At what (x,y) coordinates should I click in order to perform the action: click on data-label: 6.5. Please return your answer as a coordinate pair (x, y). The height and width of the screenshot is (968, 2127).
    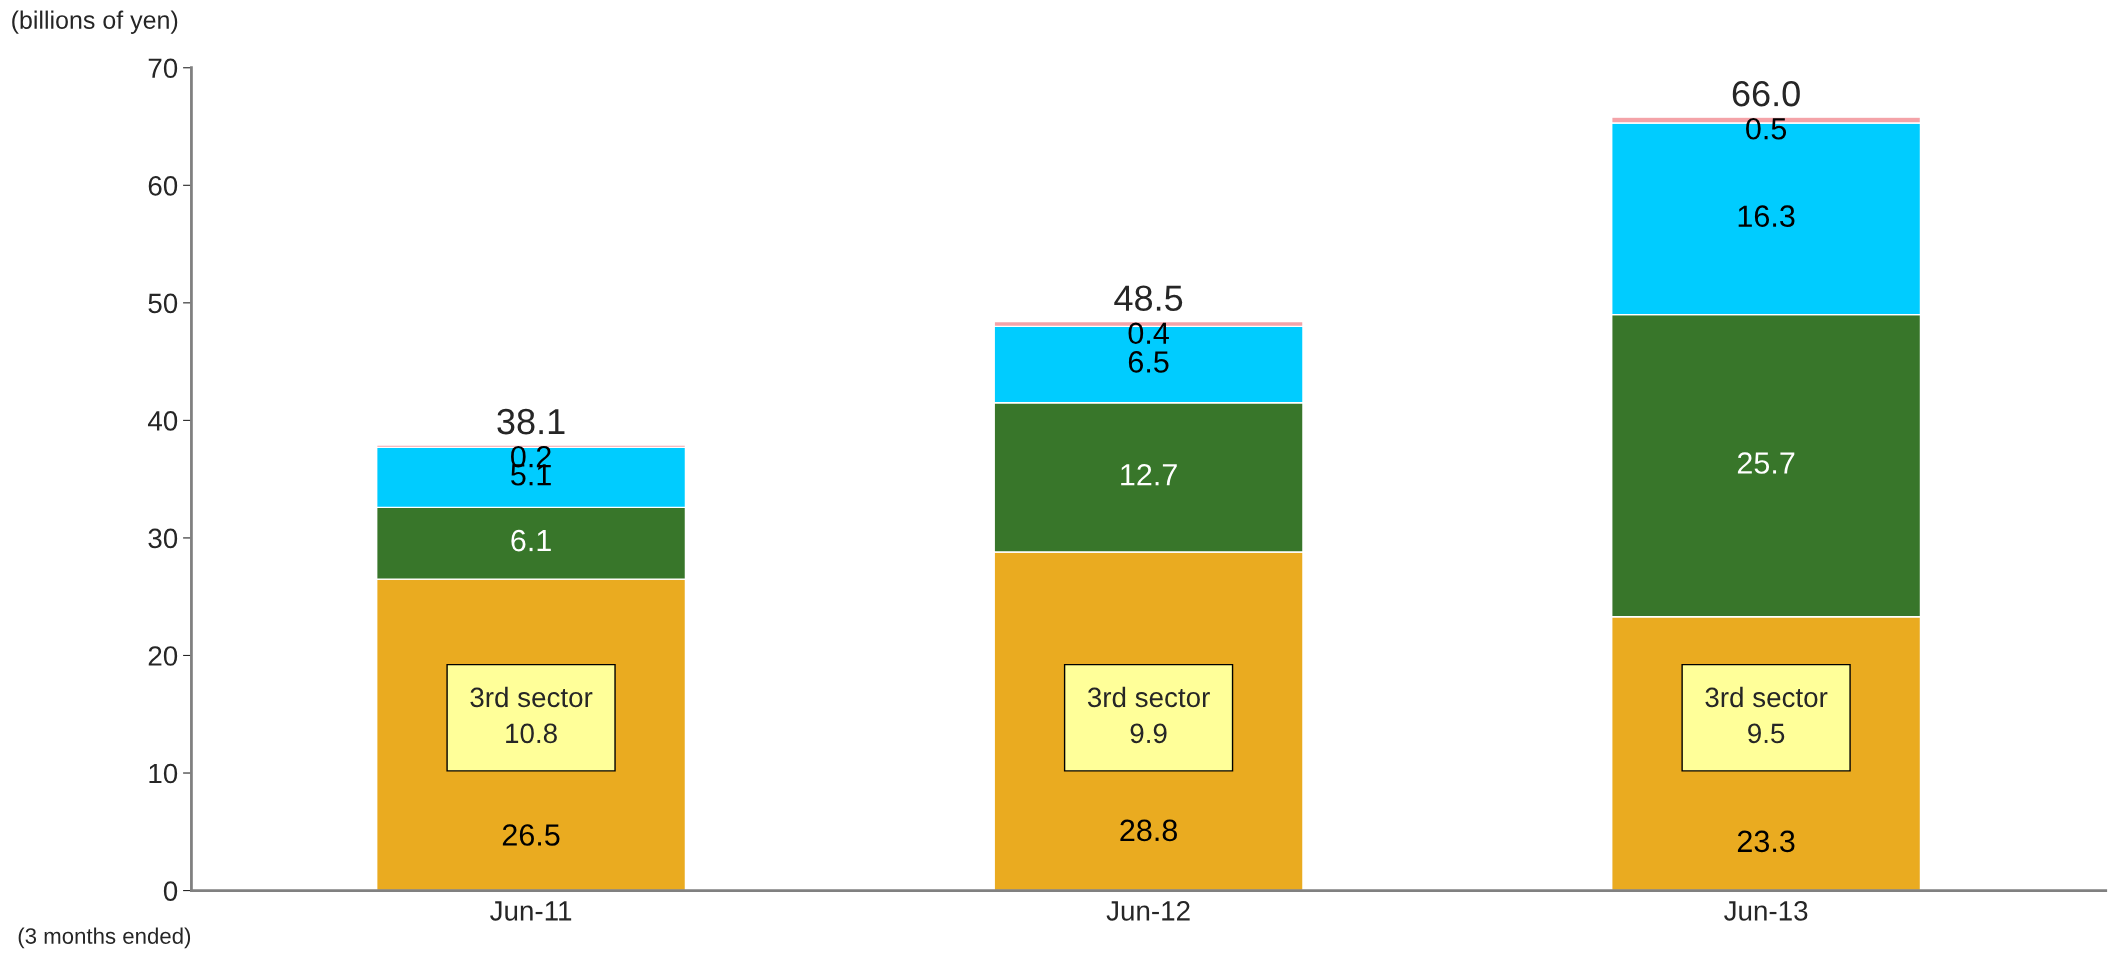
    Looking at the image, I should click on (1148, 362).